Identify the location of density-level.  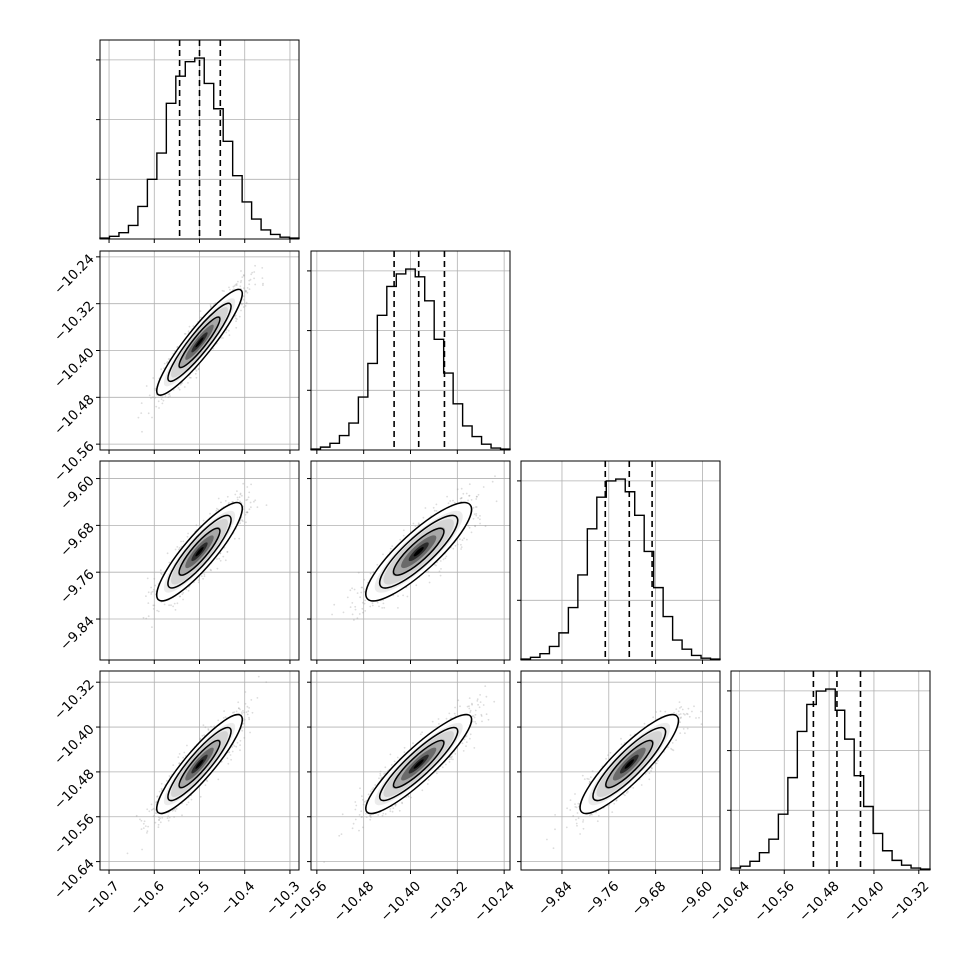
(199, 552).